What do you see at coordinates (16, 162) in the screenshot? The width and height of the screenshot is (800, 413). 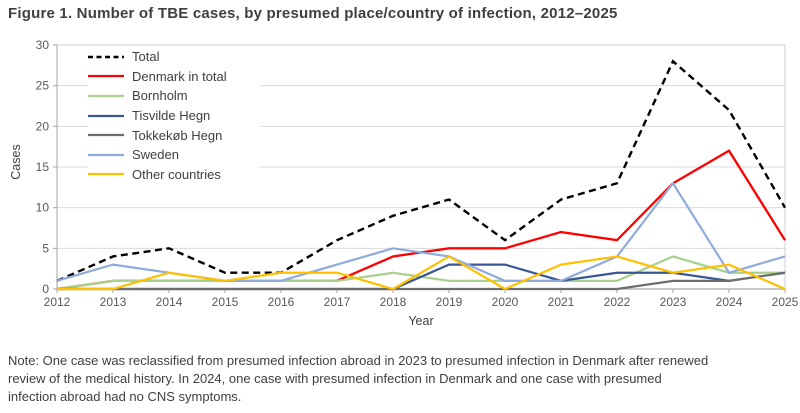 I see `y-axis-title: Cases` at bounding box center [16, 162].